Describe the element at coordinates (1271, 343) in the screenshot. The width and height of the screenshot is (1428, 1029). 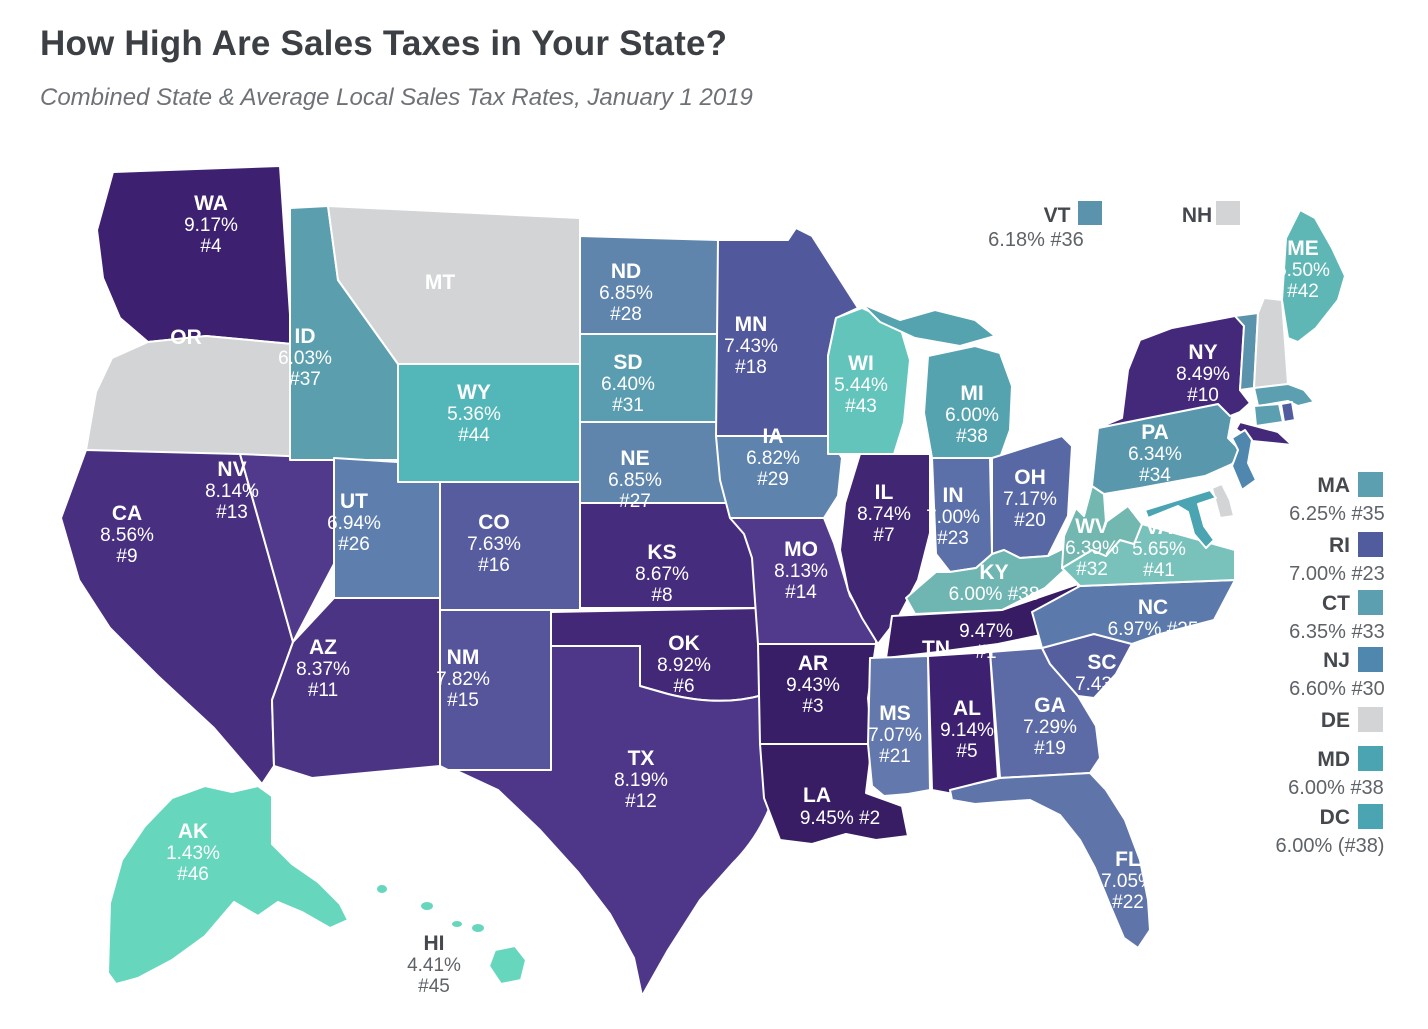
I see `state-new-hampshire` at that location.